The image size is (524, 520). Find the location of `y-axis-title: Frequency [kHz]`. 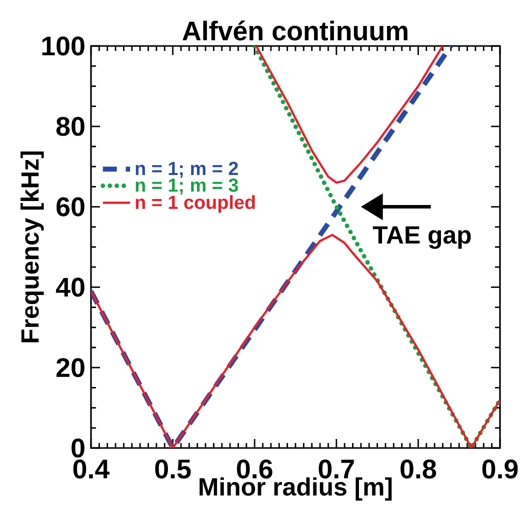

y-axis-title: Frequency [kHz] is located at coordinates (32, 247).